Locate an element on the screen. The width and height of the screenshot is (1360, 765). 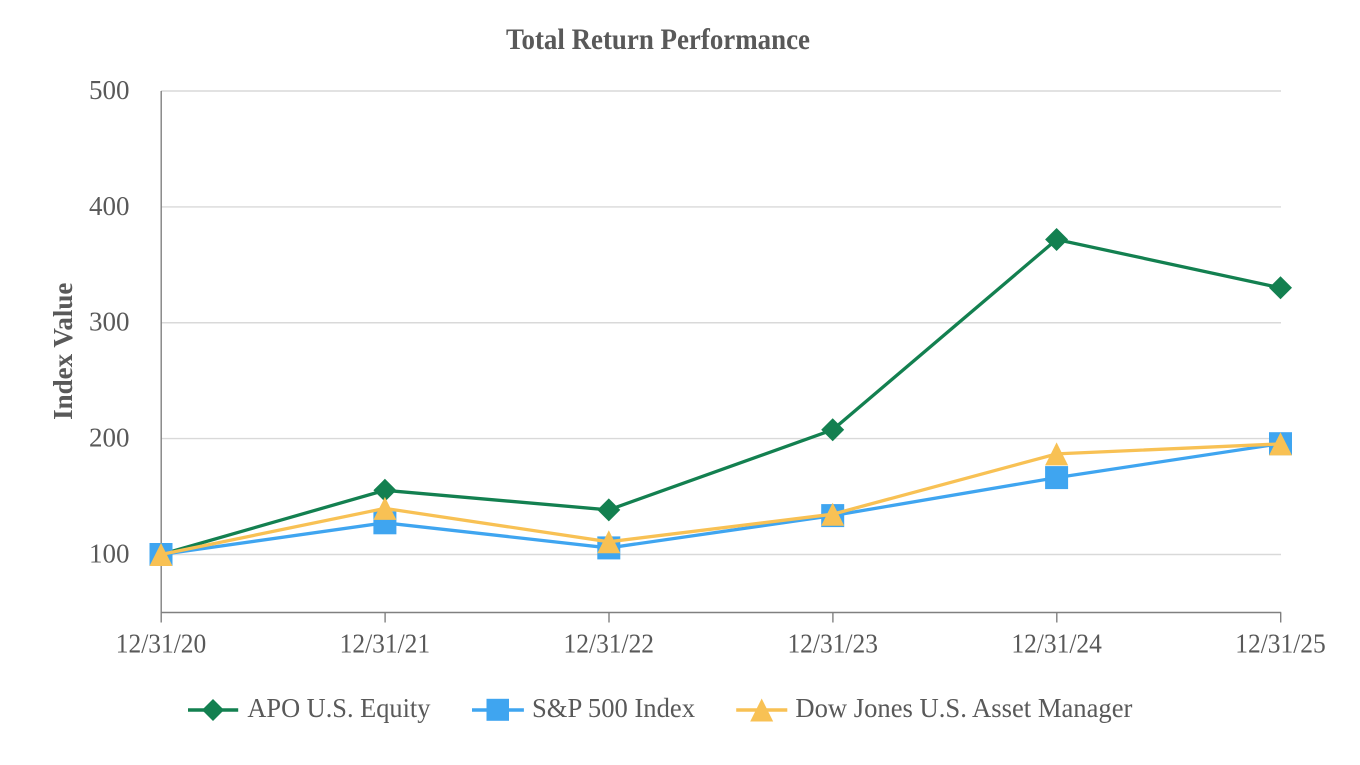
svg-text: APO U.S. Equity is located at coordinates (338, 708).